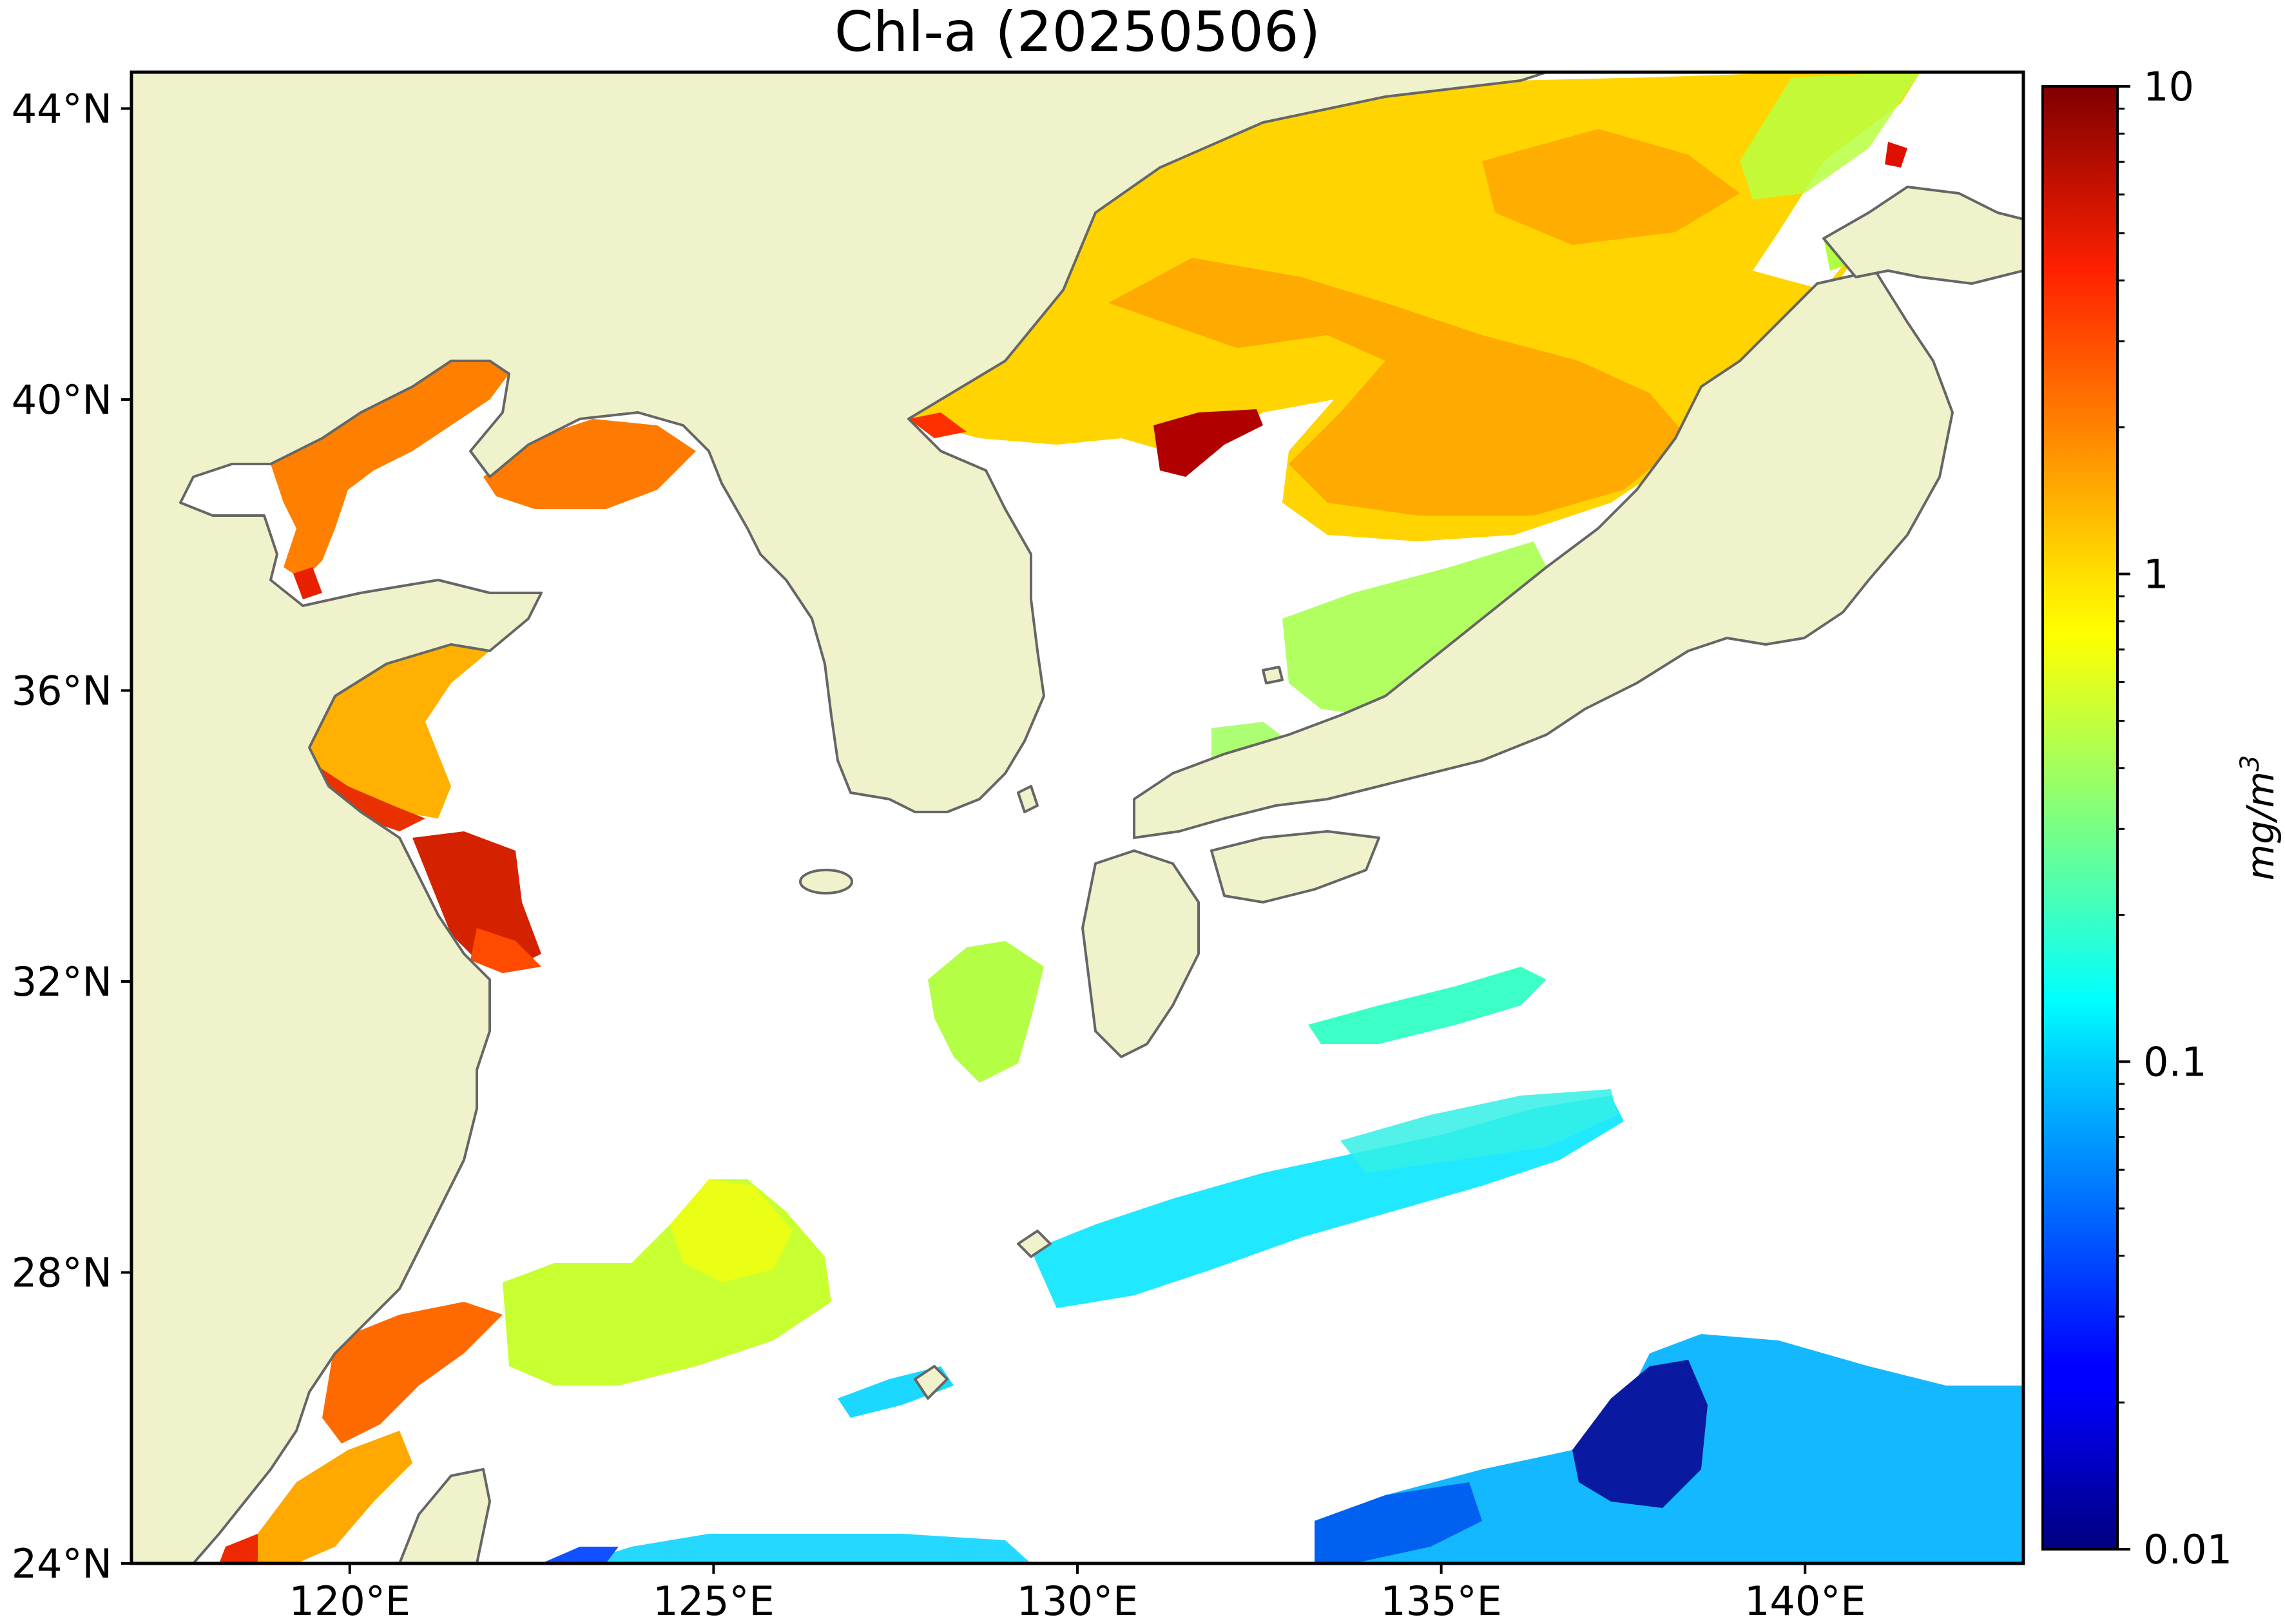  I want to click on land-honshu, so click(1543, 554).